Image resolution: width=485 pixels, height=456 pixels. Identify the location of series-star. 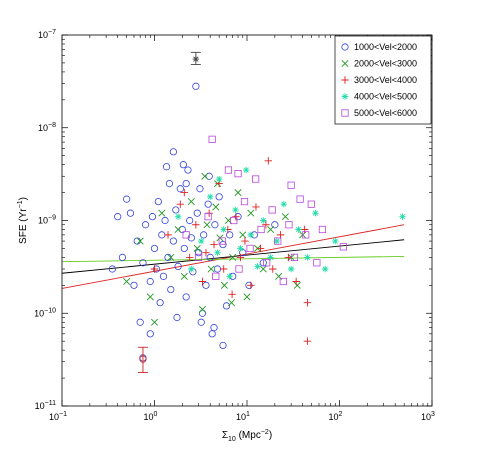
(290, 223).